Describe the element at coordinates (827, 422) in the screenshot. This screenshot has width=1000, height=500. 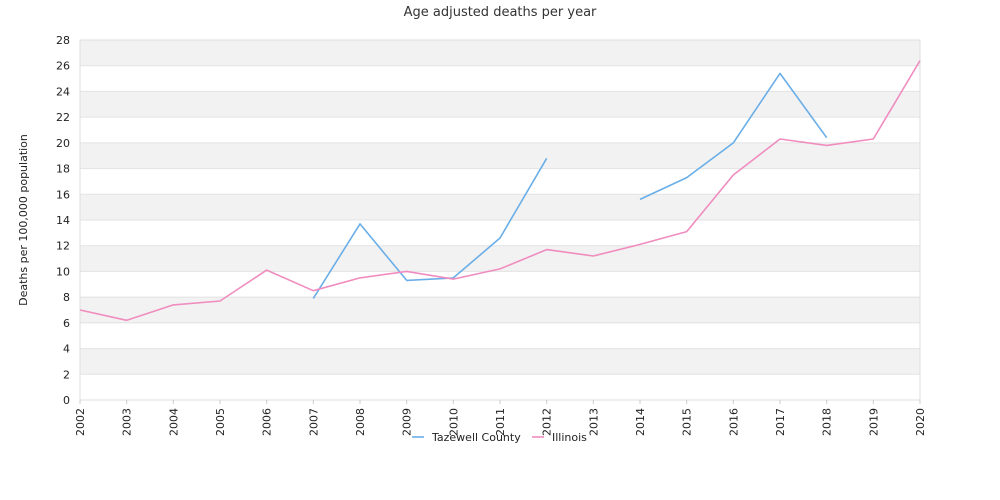
I see `x-tick-label: 2018` at that location.